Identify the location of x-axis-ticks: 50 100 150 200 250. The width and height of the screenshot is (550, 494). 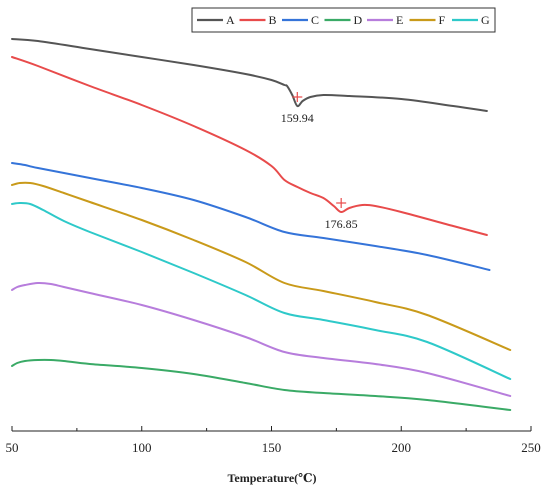
(273, 440).